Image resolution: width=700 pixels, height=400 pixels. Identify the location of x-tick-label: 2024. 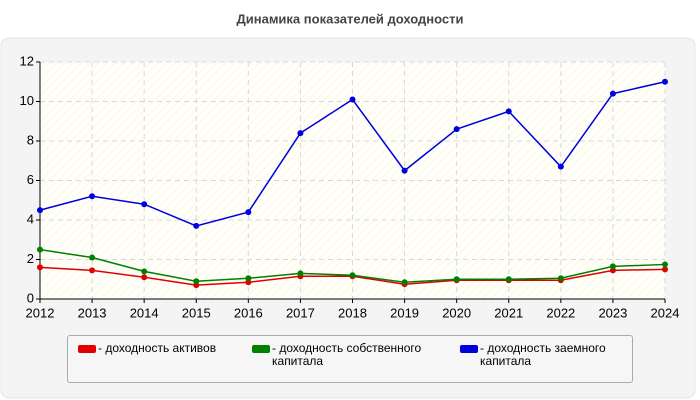
(665, 312).